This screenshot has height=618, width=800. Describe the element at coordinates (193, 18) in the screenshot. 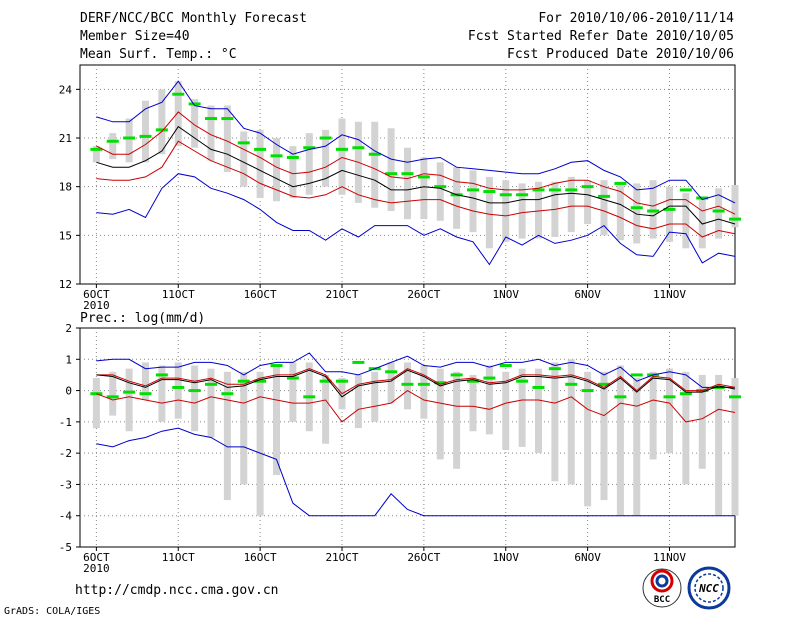

I see `chart-title: DERF/NCC/BCC Monthly Forecast` at that location.